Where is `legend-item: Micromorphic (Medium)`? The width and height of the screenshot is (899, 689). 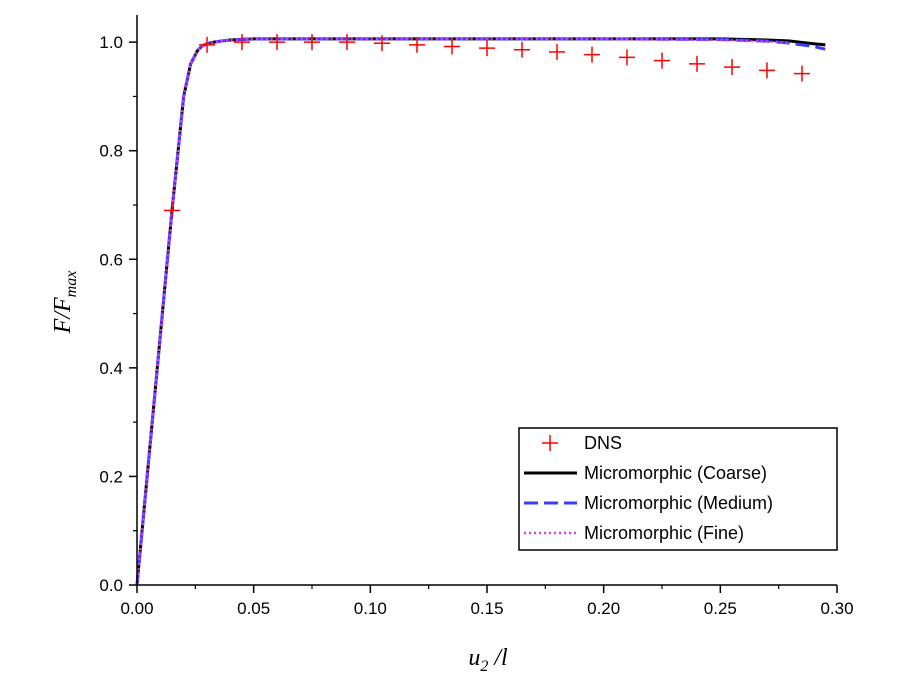 legend-item: Micromorphic (Medium) is located at coordinates (648, 503).